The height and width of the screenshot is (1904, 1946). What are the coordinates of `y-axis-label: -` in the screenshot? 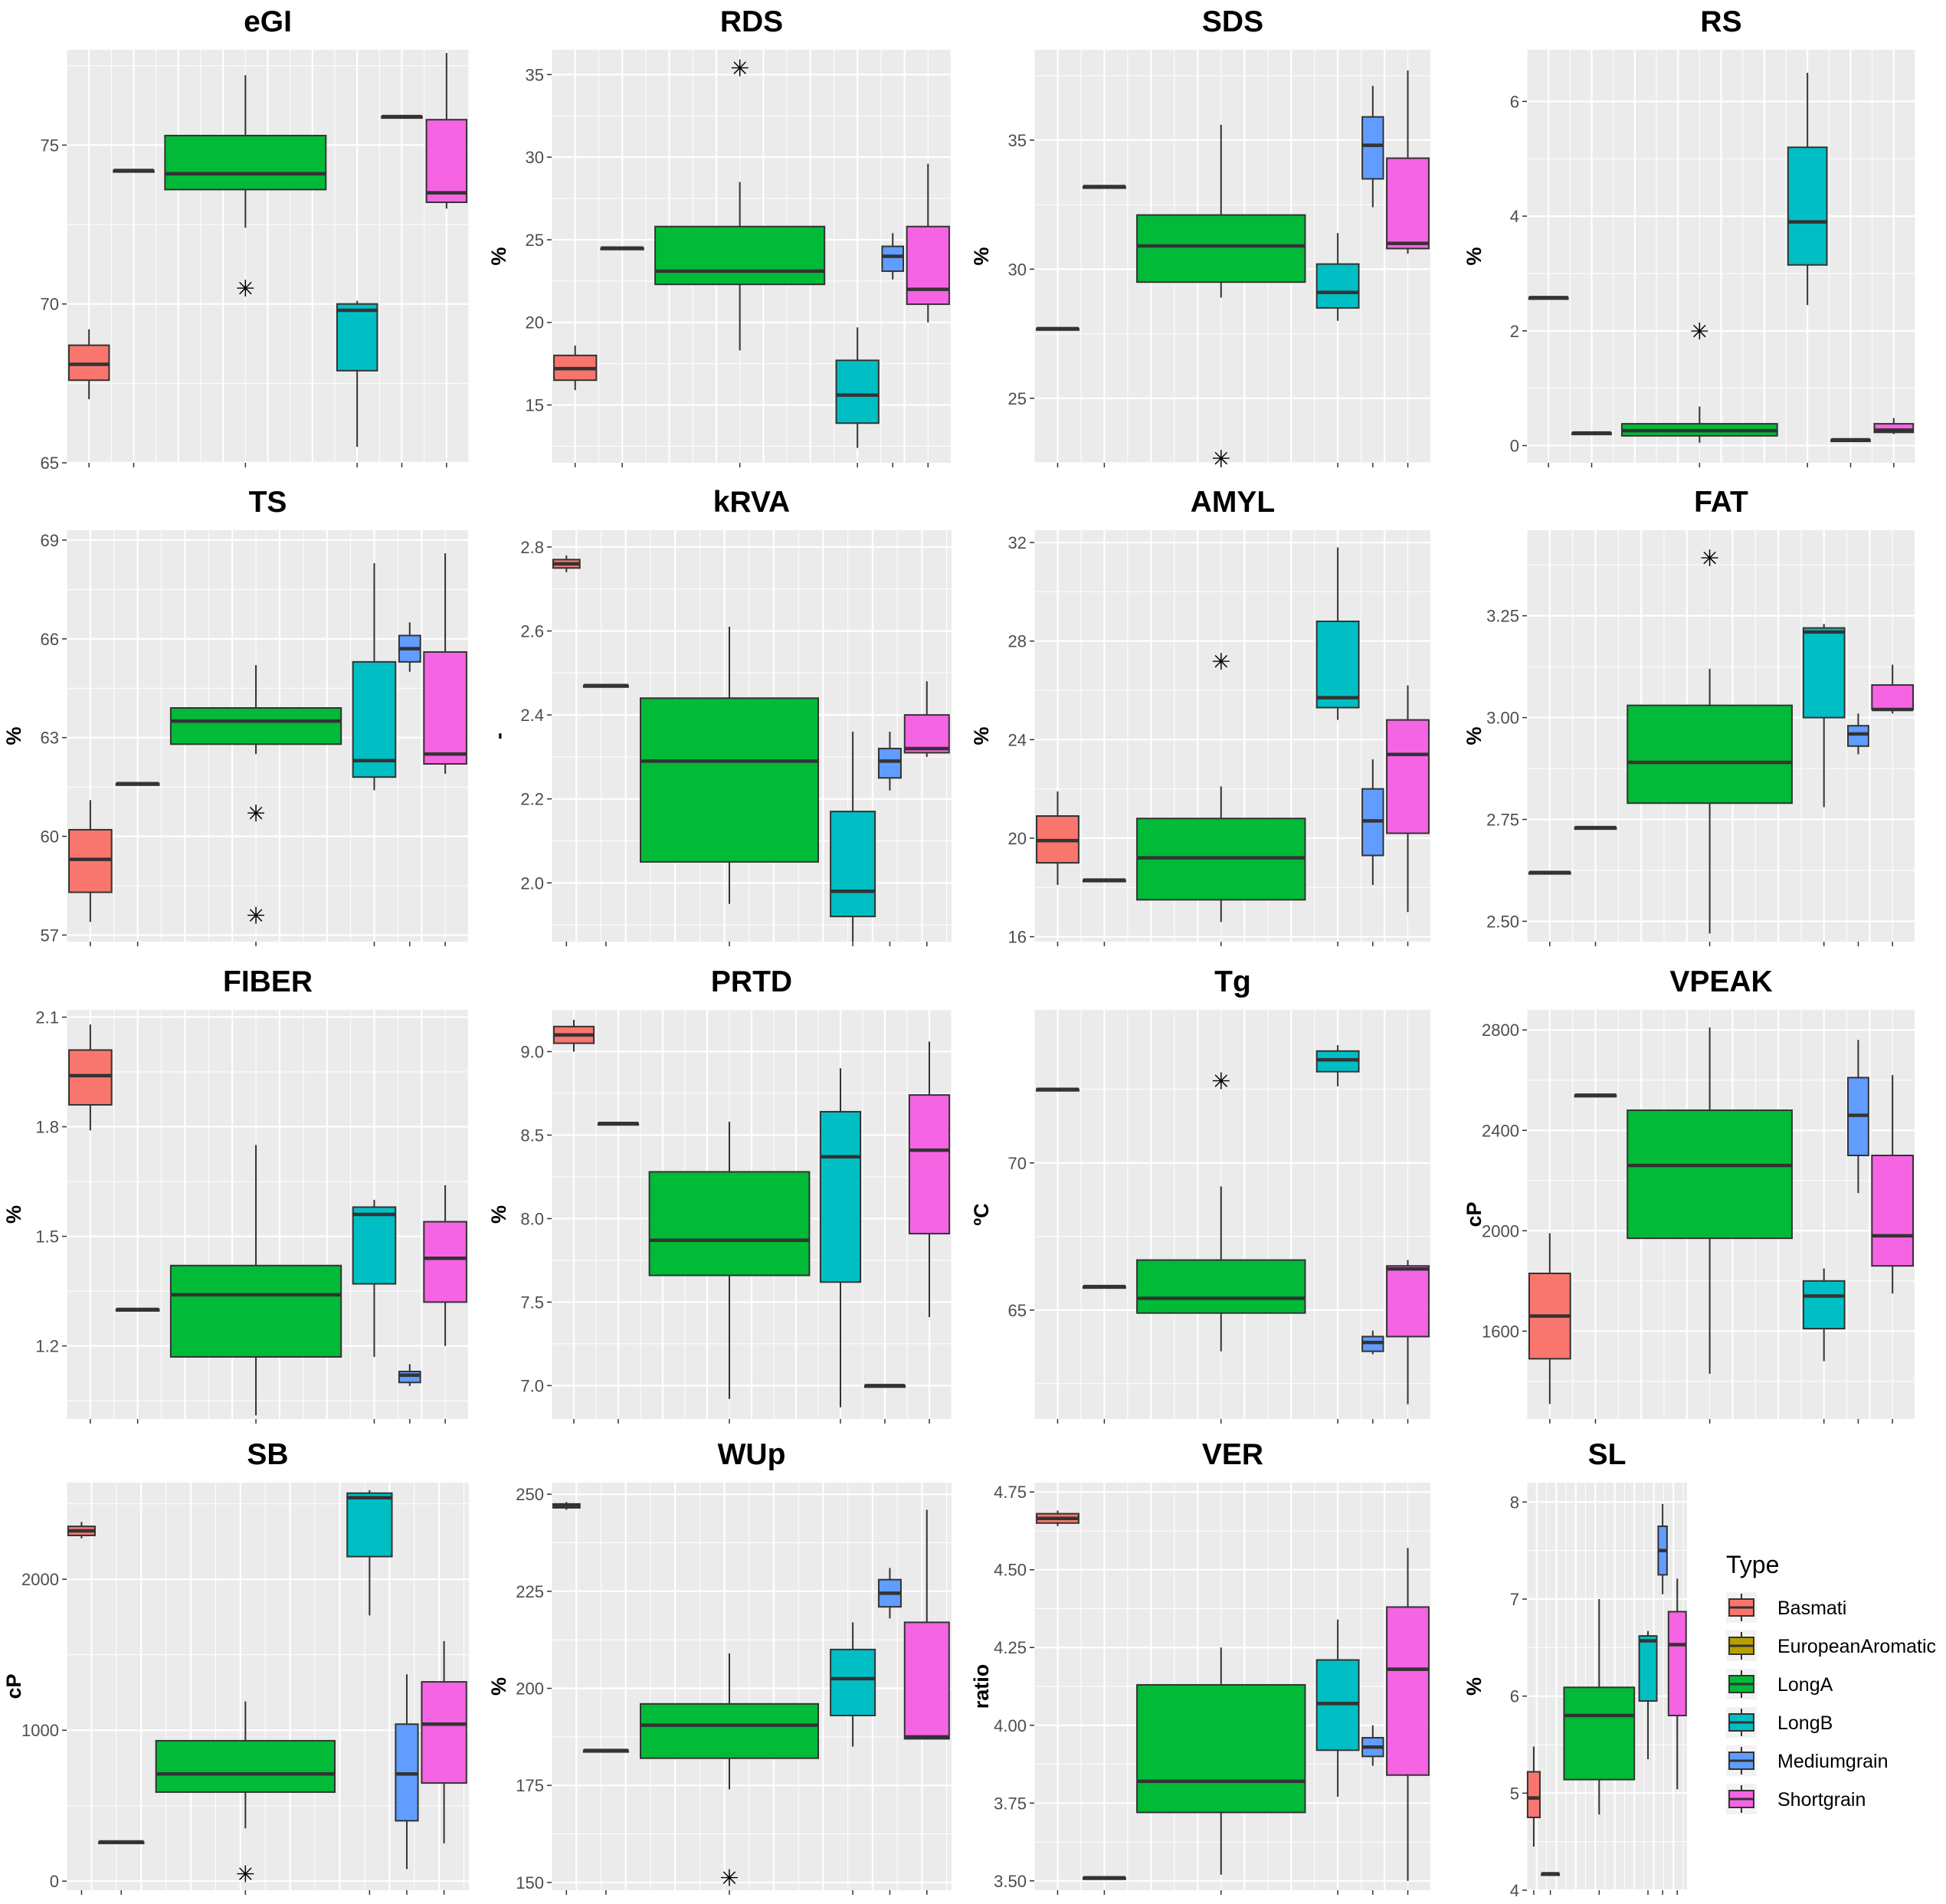 It's located at (499, 735).